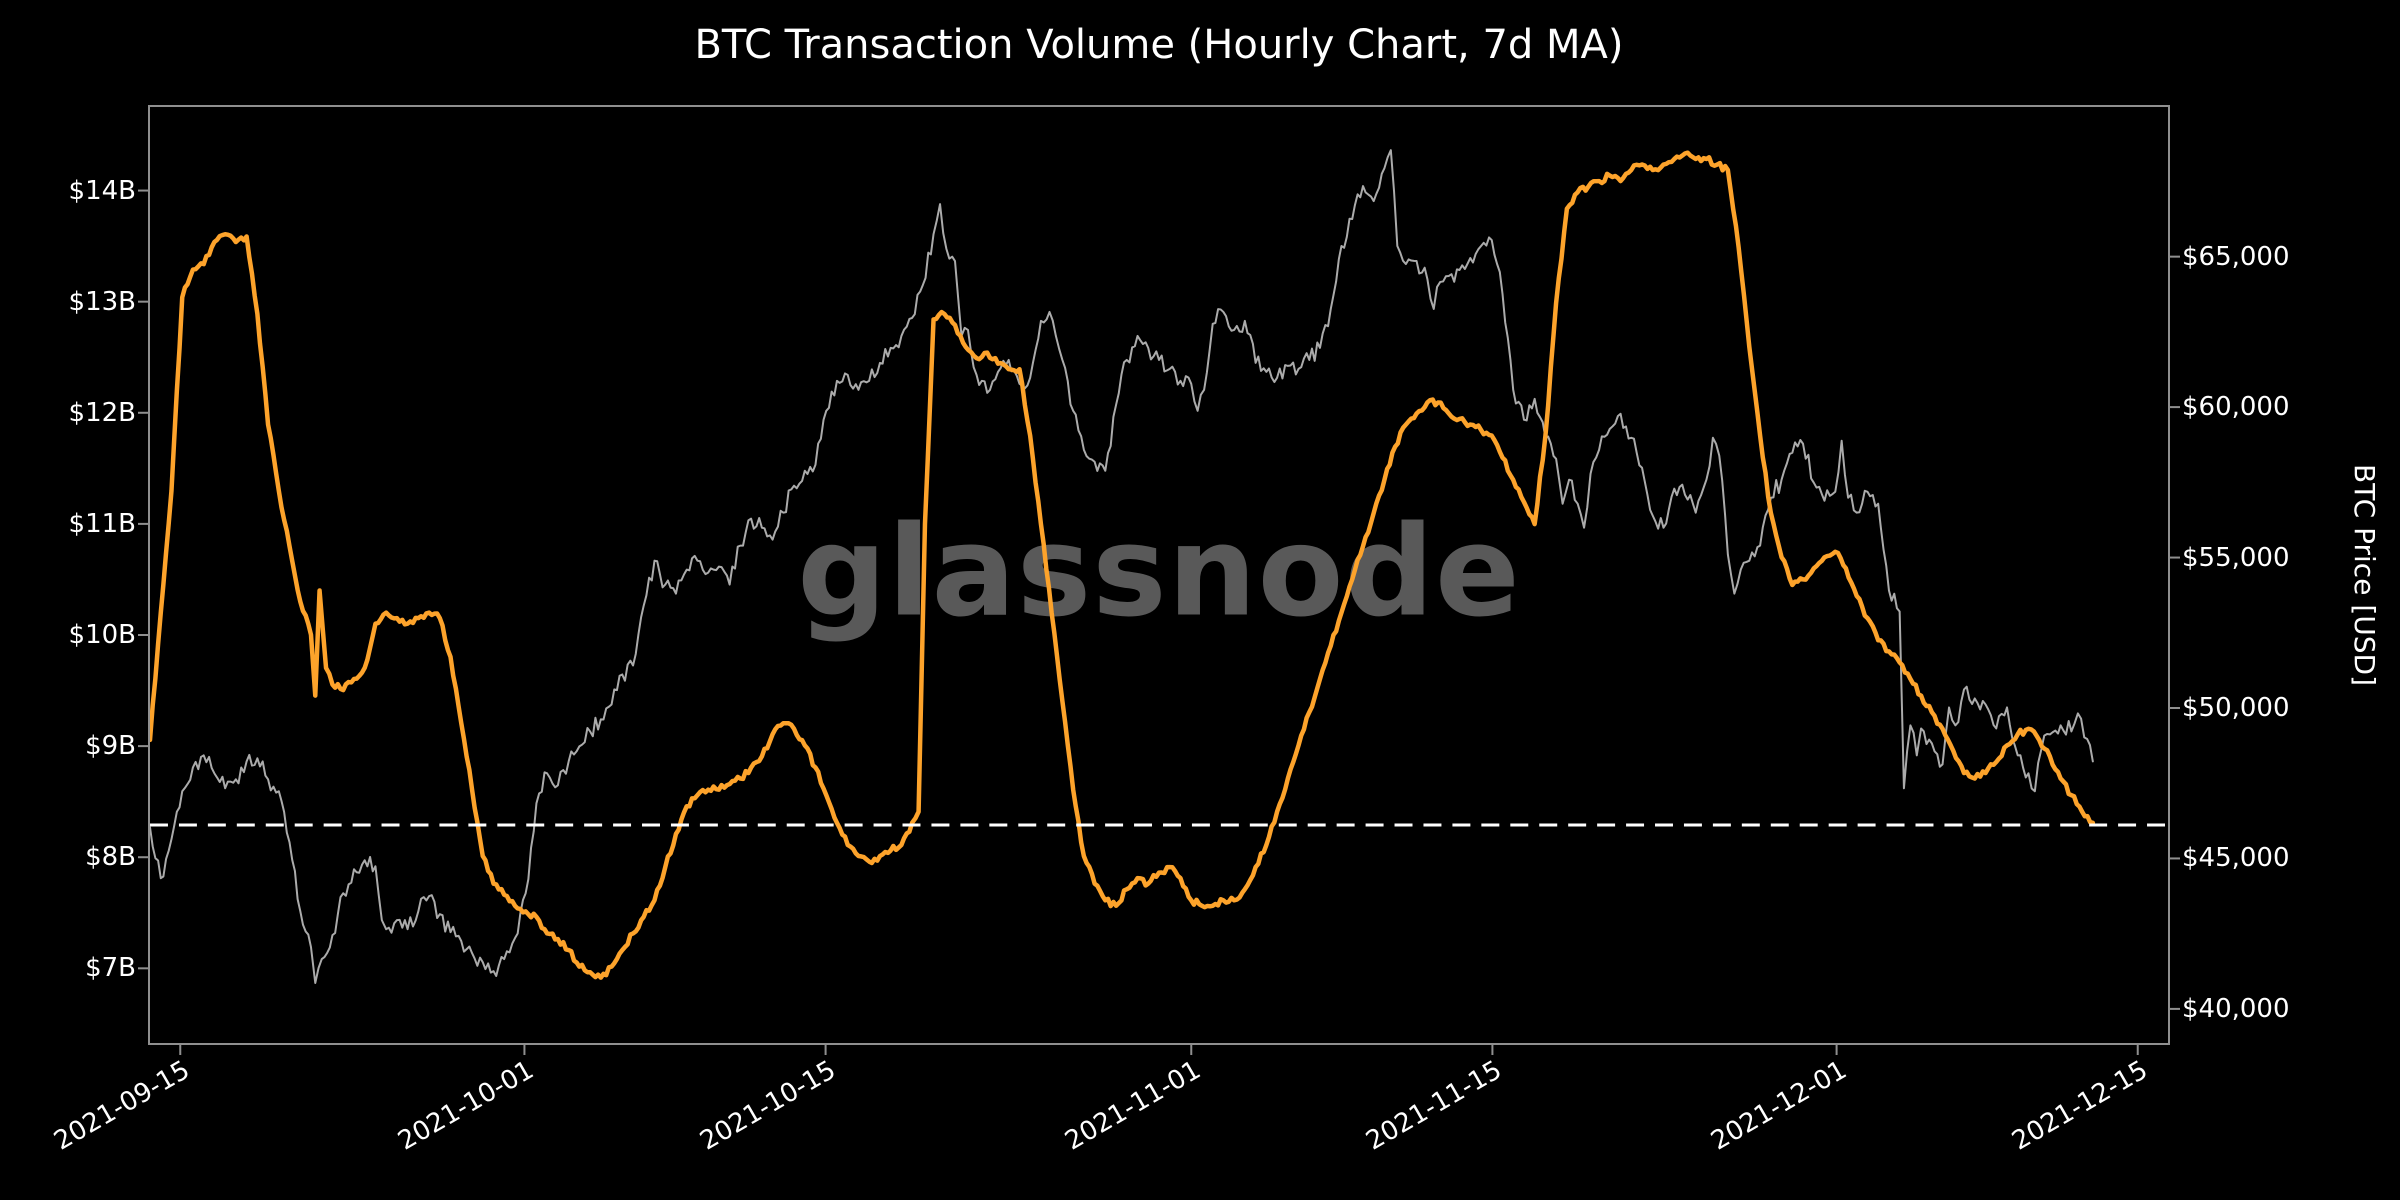 The image size is (2400, 1200). What do you see at coordinates (110, 857) in the screenshot?
I see `left-tick-label: $8B` at bounding box center [110, 857].